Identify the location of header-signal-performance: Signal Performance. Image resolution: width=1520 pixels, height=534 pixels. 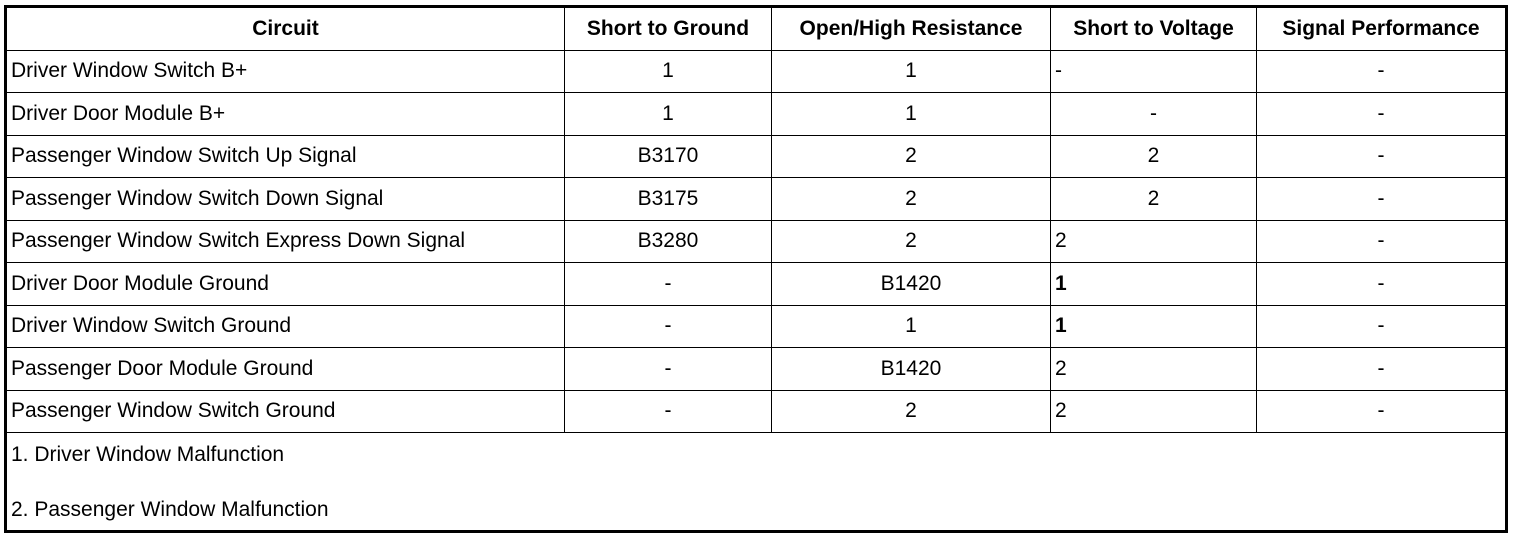
(1381, 28).